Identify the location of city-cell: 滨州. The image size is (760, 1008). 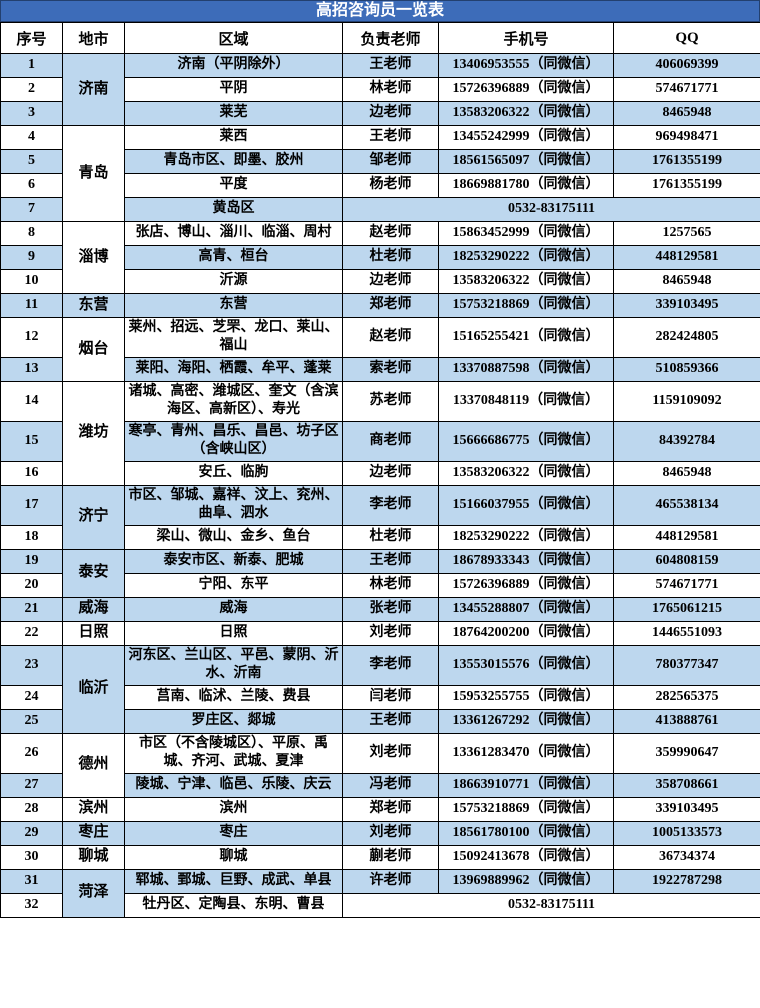
(93, 809).